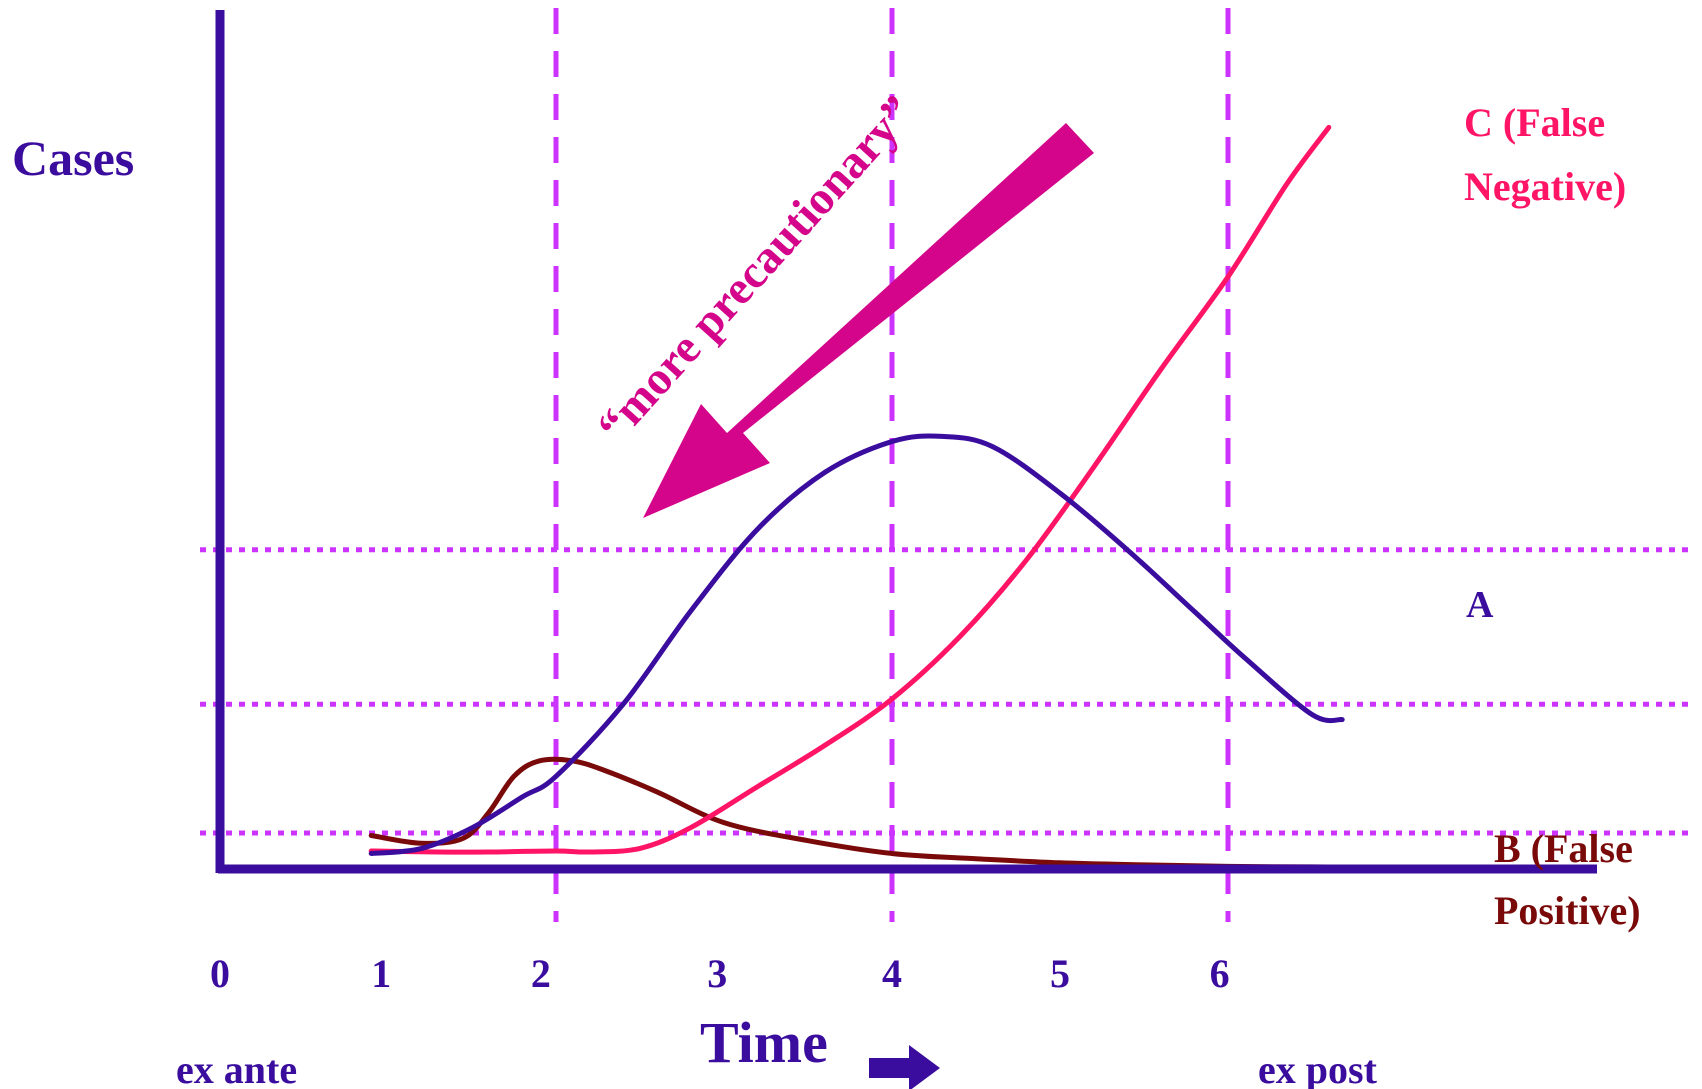  What do you see at coordinates (1563, 848) in the screenshot?
I see `series-b-label-line1: B (False` at bounding box center [1563, 848].